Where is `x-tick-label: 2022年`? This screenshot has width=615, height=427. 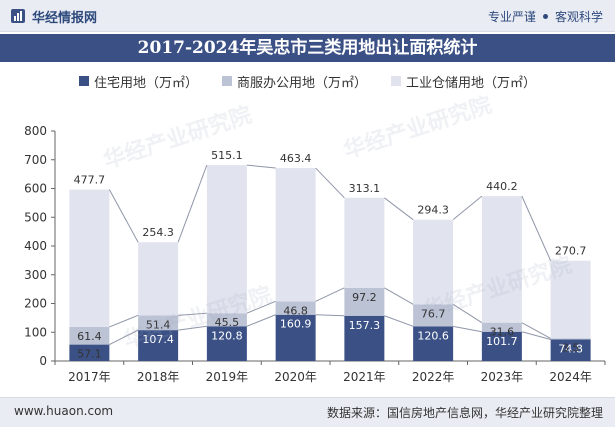
x-tick-label: 2022年 is located at coordinates (433, 377).